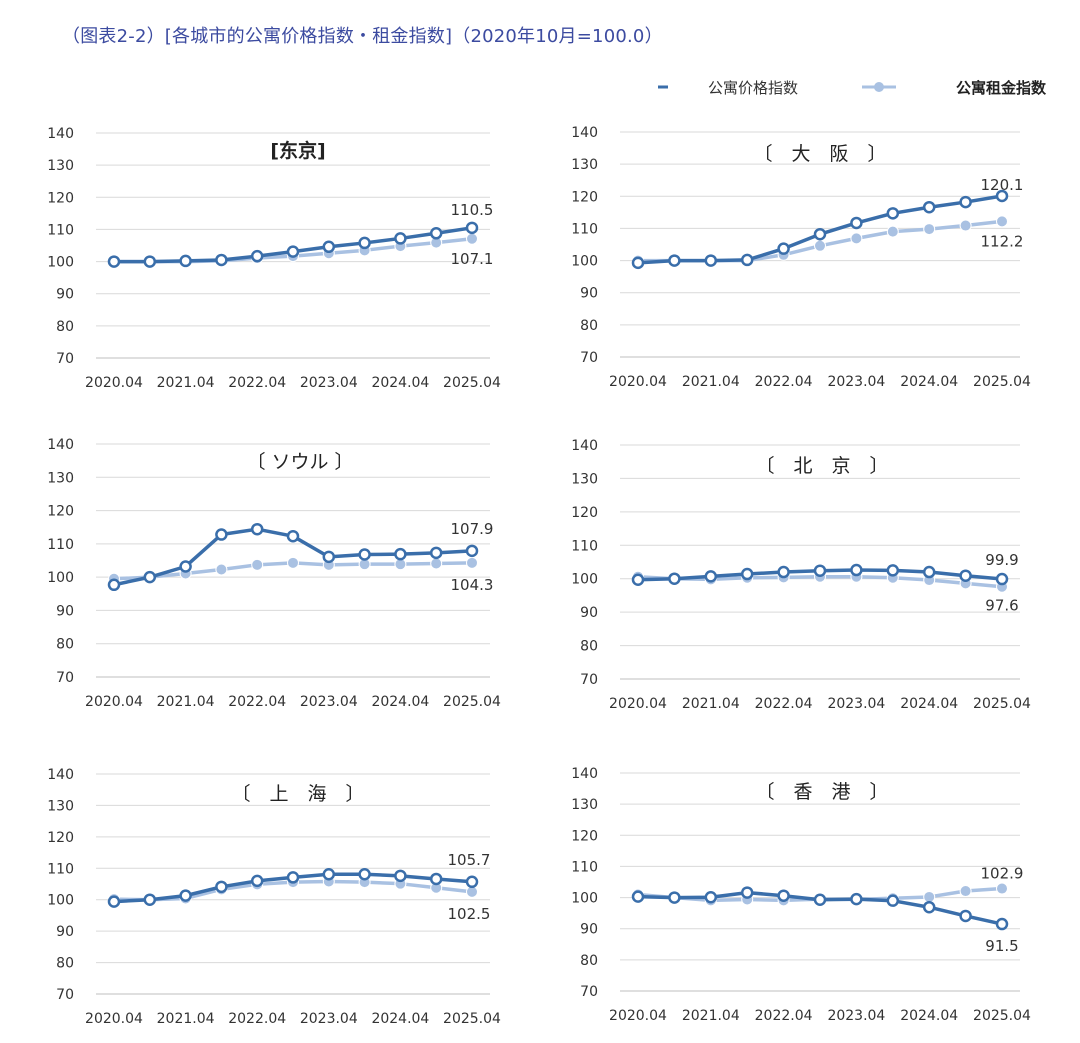 Image resolution: width=1080 pixels, height=1043 pixels. Describe the element at coordinates (472, 210) in the screenshot. I see `end-value-label-price: 110.5` at that location.